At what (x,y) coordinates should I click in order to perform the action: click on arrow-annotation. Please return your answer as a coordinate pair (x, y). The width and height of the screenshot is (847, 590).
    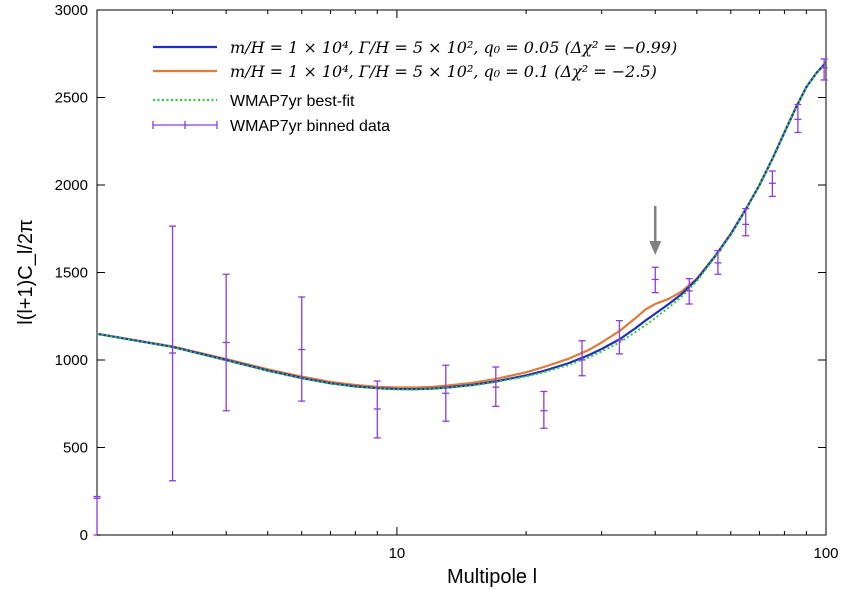
    Looking at the image, I should click on (655, 230).